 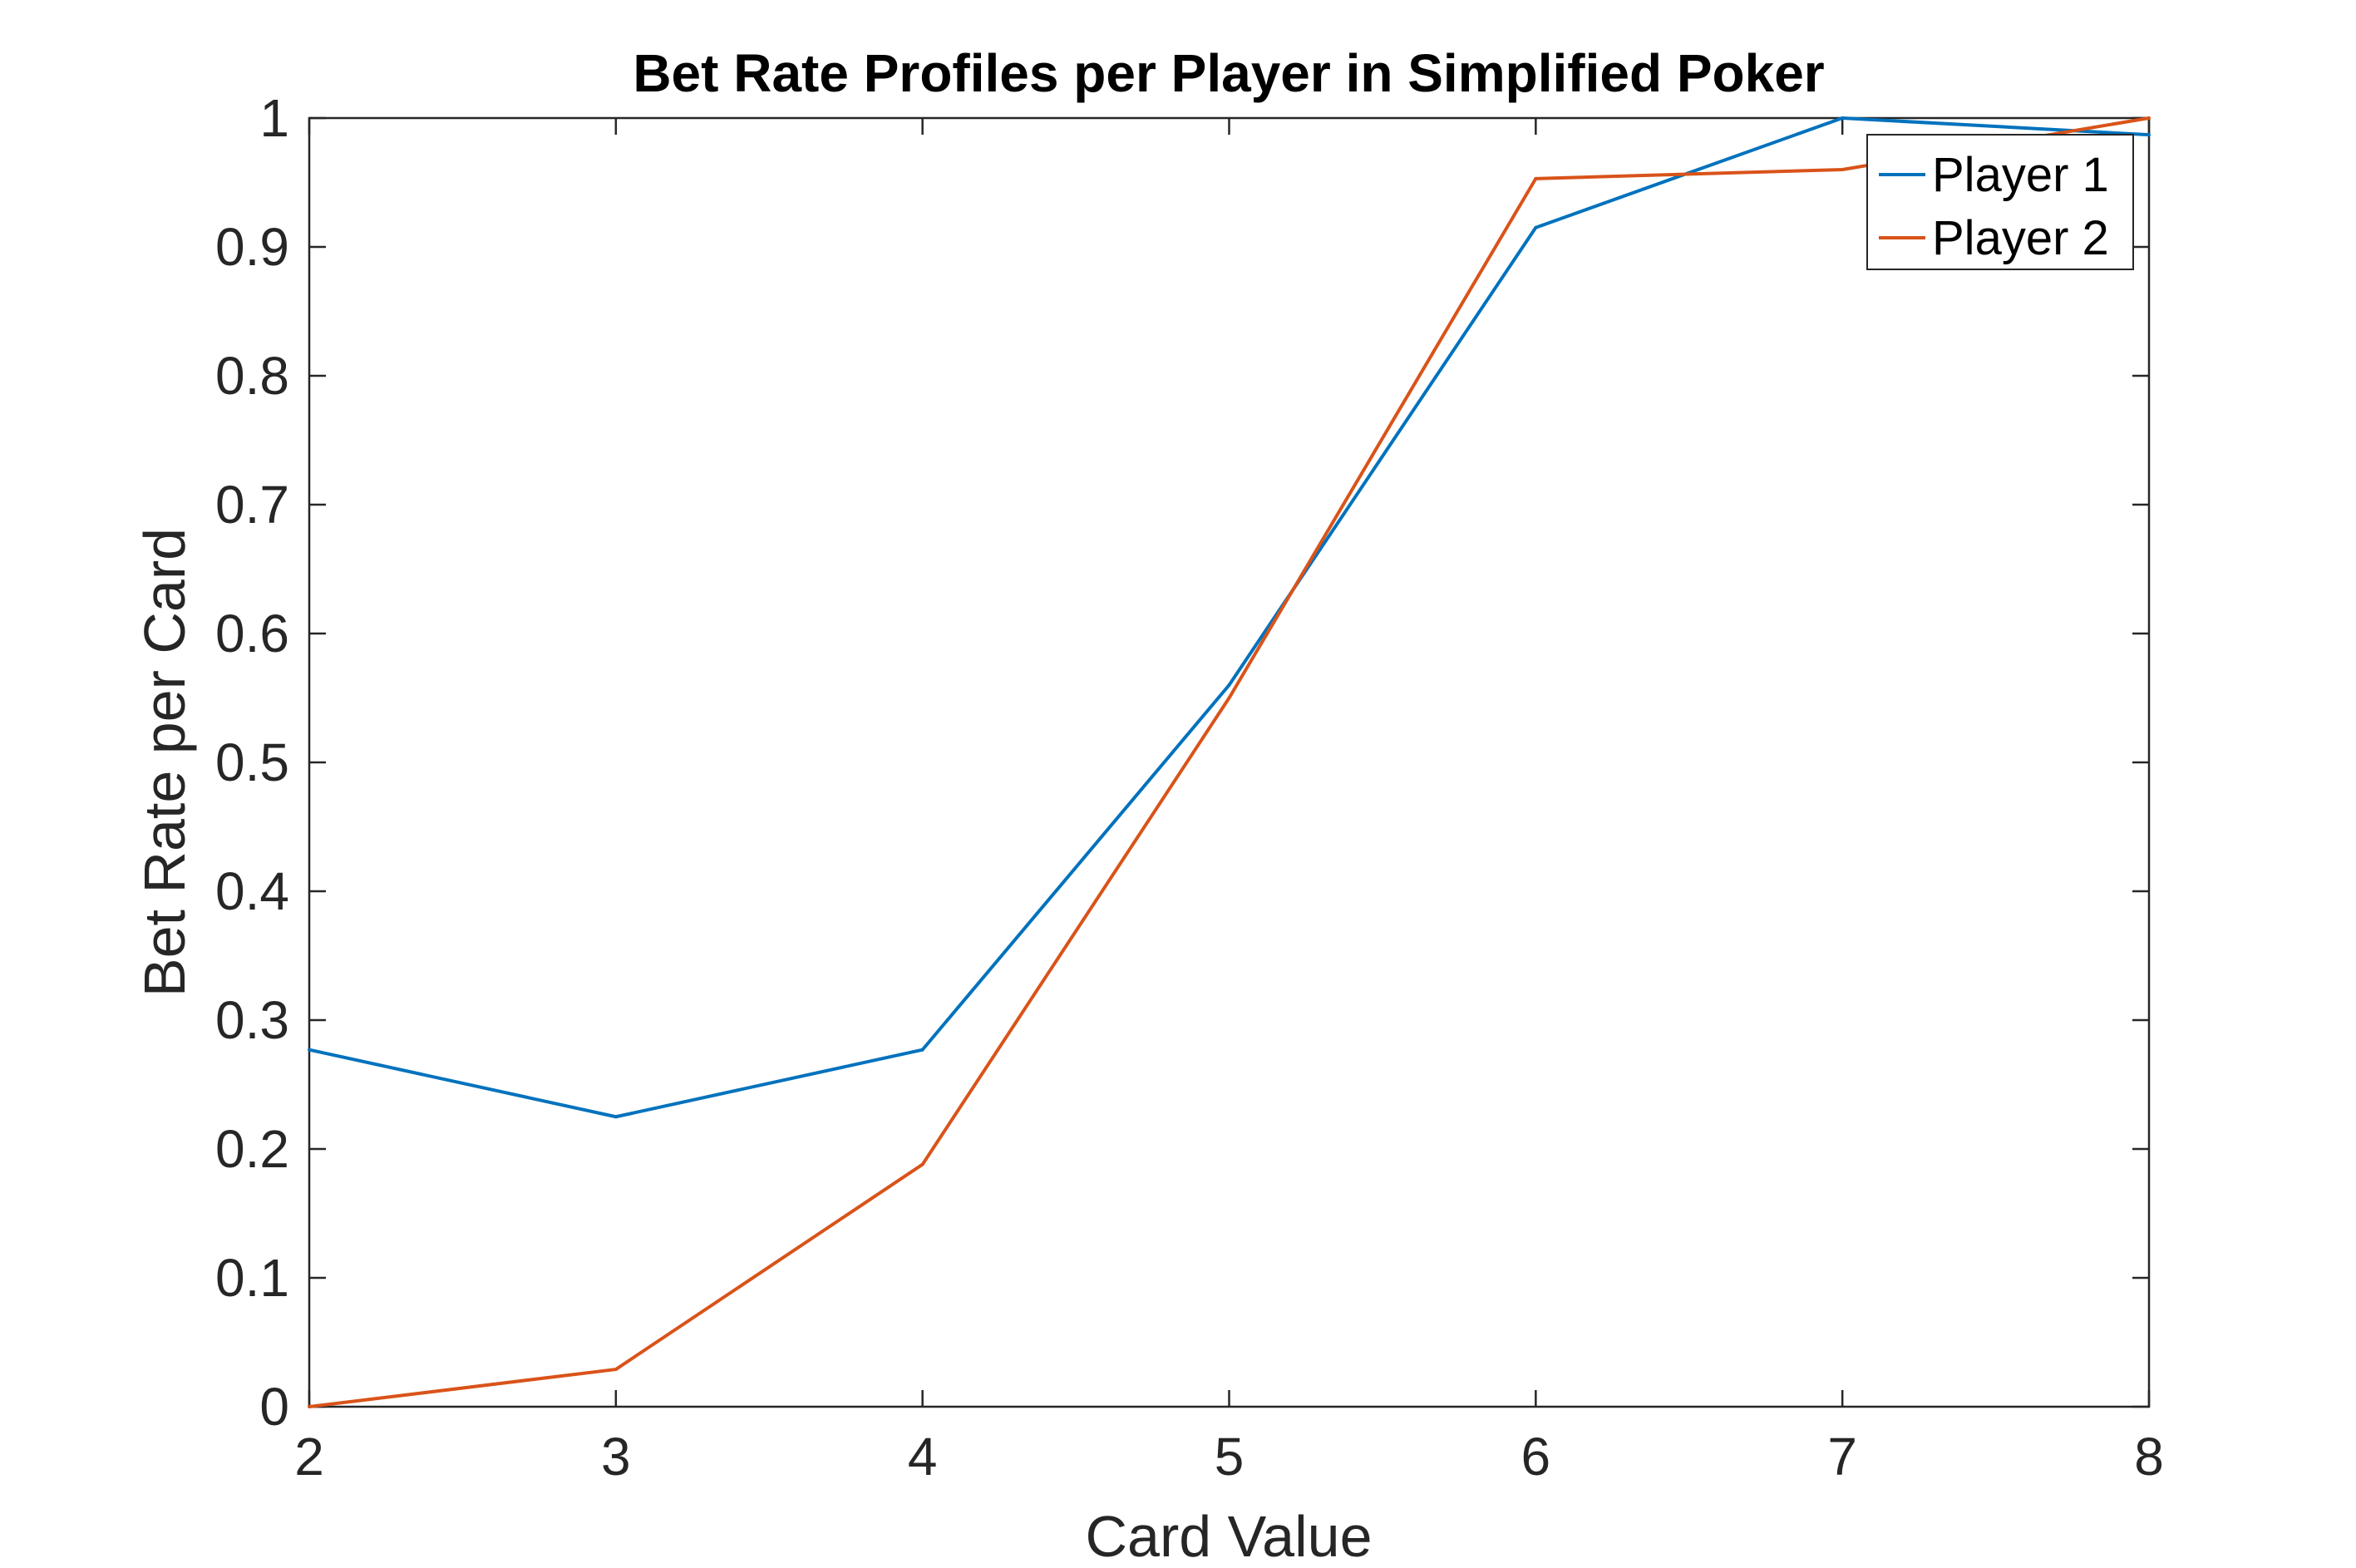 I want to click on x-tick-label: 4, so click(x=923, y=1457).